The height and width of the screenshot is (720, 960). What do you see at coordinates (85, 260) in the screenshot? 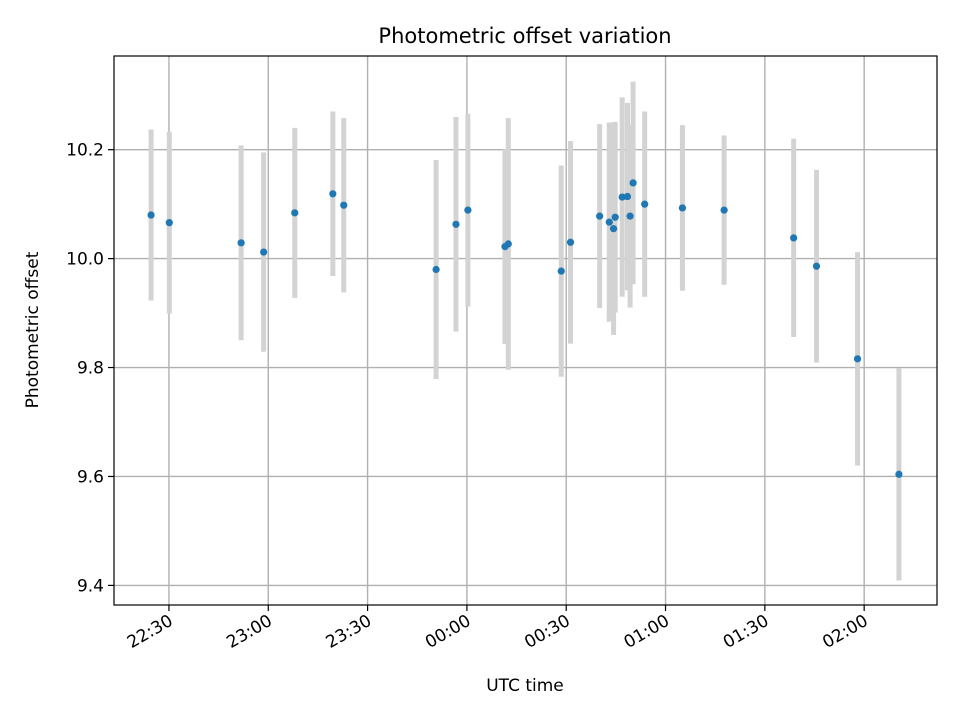
I see `y-tick-label: 10.0` at bounding box center [85, 260].